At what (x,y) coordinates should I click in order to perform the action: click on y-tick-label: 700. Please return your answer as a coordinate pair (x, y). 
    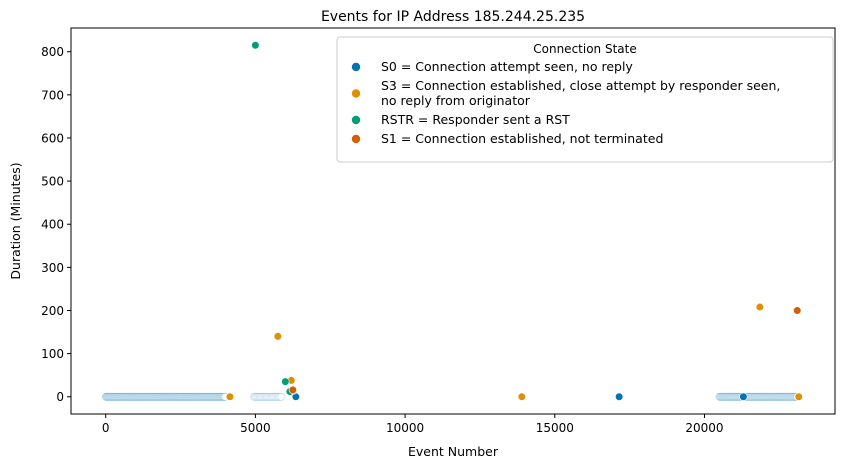
    Looking at the image, I should click on (52, 95).